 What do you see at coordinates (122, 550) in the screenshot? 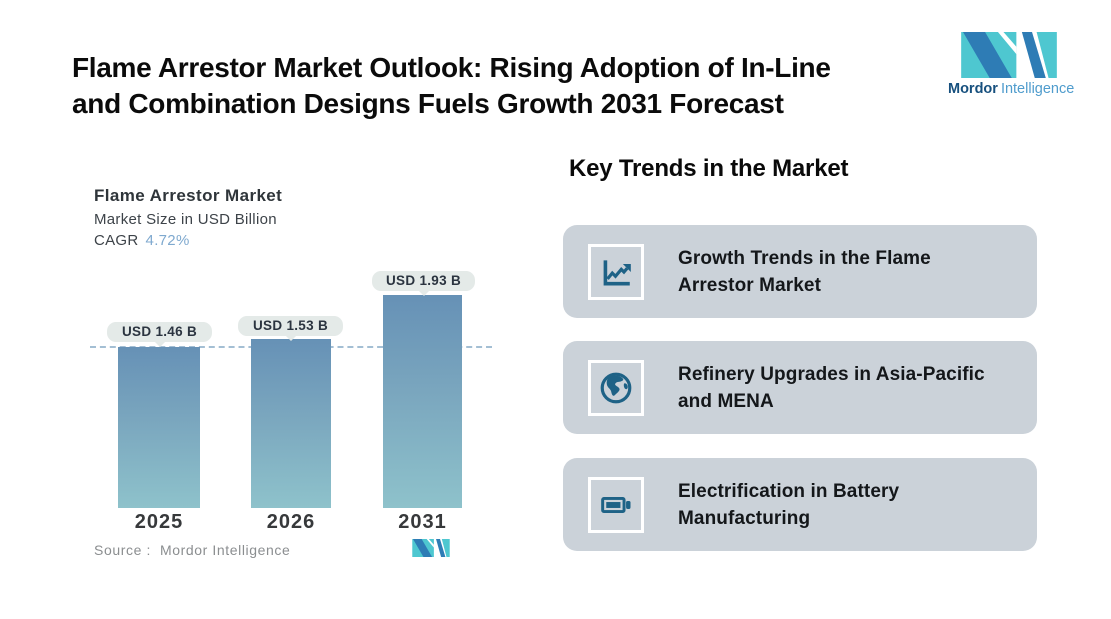
I see `source-prefix: Source :` at bounding box center [122, 550].